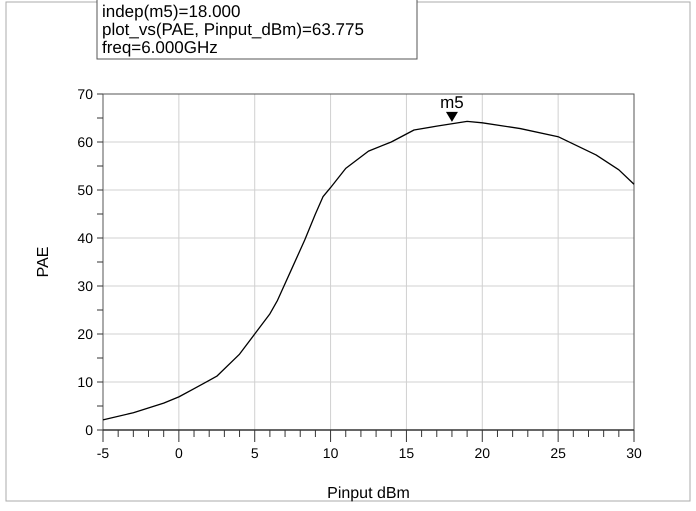 The image size is (696, 511). Describe the element at coordinates (85, 142) in the screenshot. I see `y-tick-label: 60` at that location.